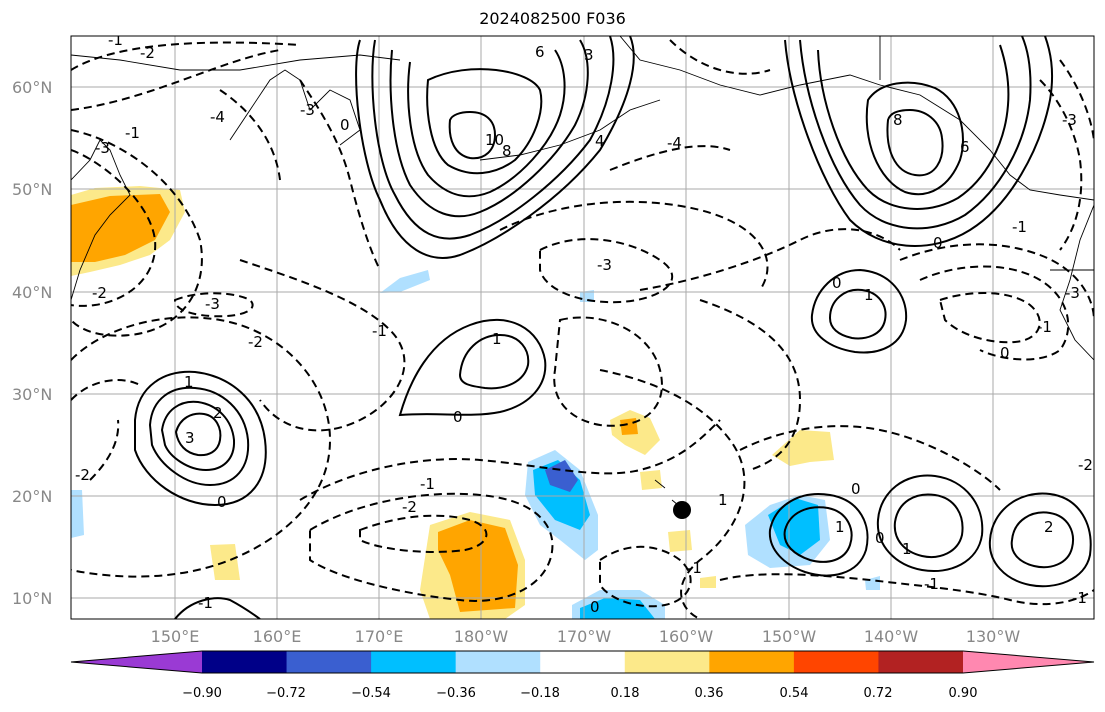 The image size is (1105, 712). Describe the element at coordinates (963, 693) in the screenshot. I see `colorbar-tick-label: 0.90` at that location.